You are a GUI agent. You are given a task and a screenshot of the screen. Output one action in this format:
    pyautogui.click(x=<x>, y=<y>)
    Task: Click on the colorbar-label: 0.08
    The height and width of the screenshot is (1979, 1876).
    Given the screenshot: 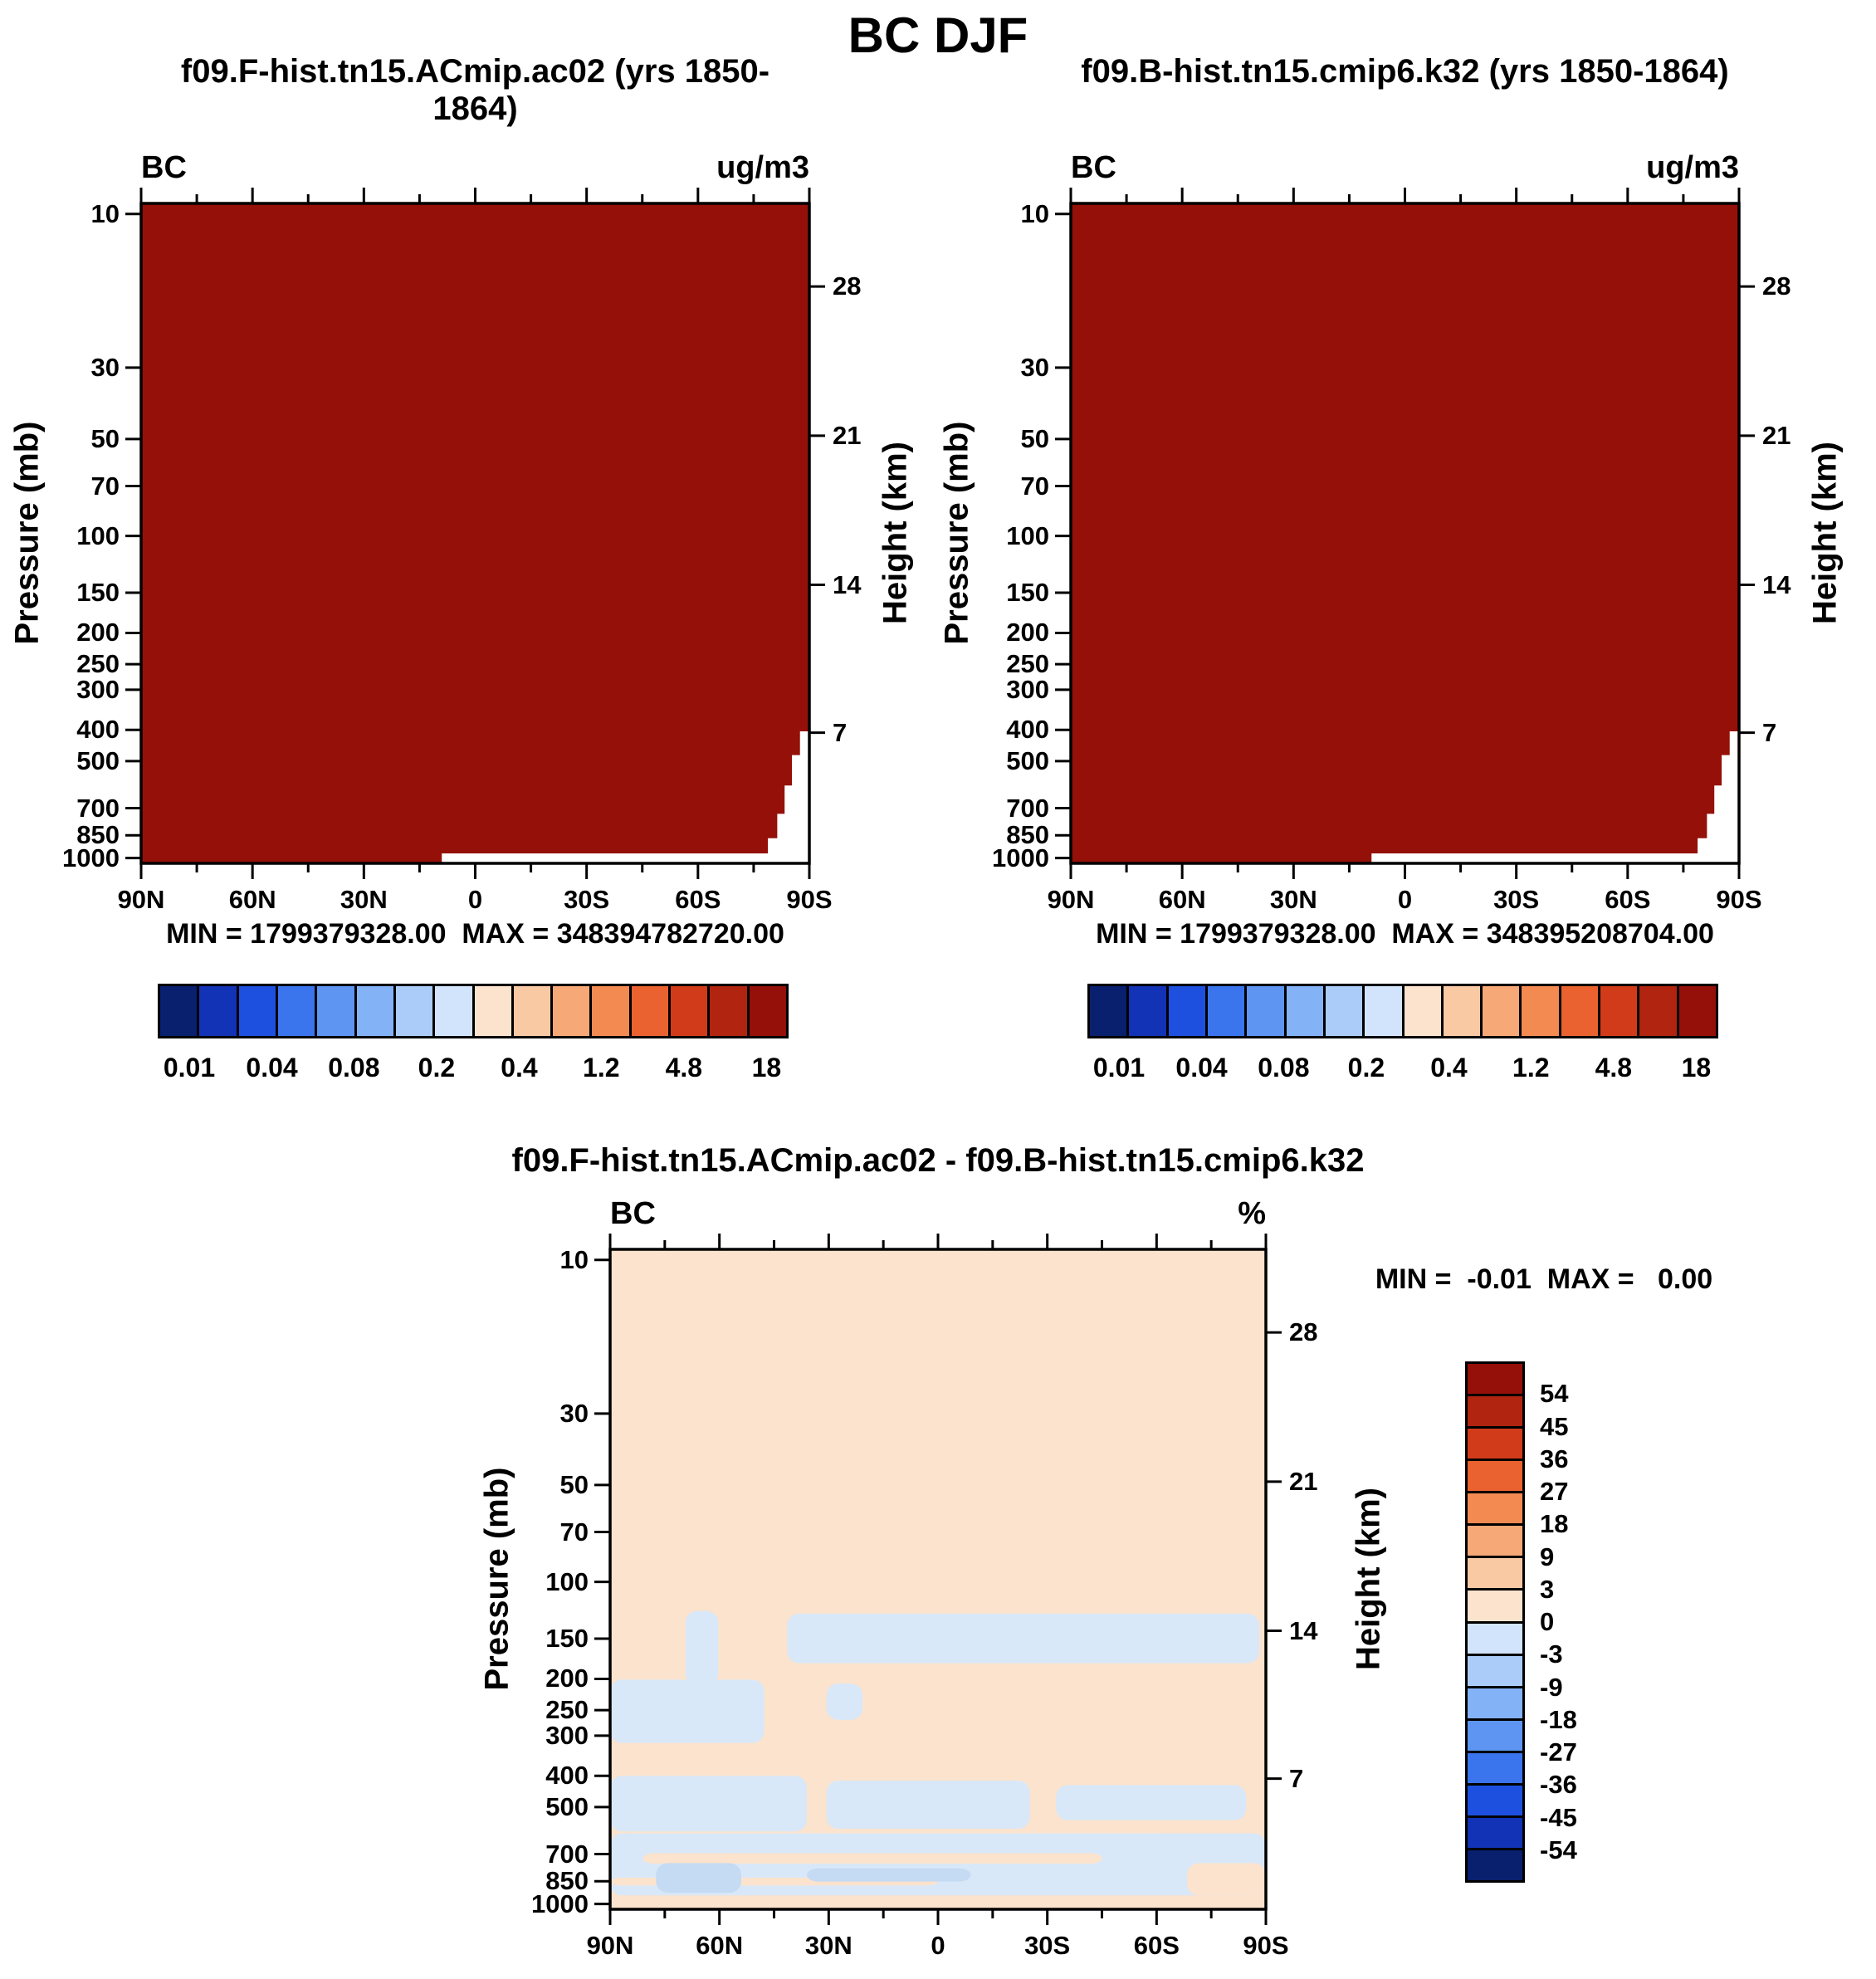 What is the action you would take?
    pyautogui.click(x=1284, y=1067)
    